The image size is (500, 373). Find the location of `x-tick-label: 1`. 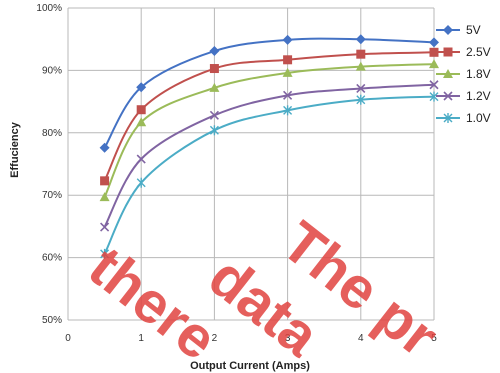

x-tick-label: 1 is located at coordinates (141, 338).